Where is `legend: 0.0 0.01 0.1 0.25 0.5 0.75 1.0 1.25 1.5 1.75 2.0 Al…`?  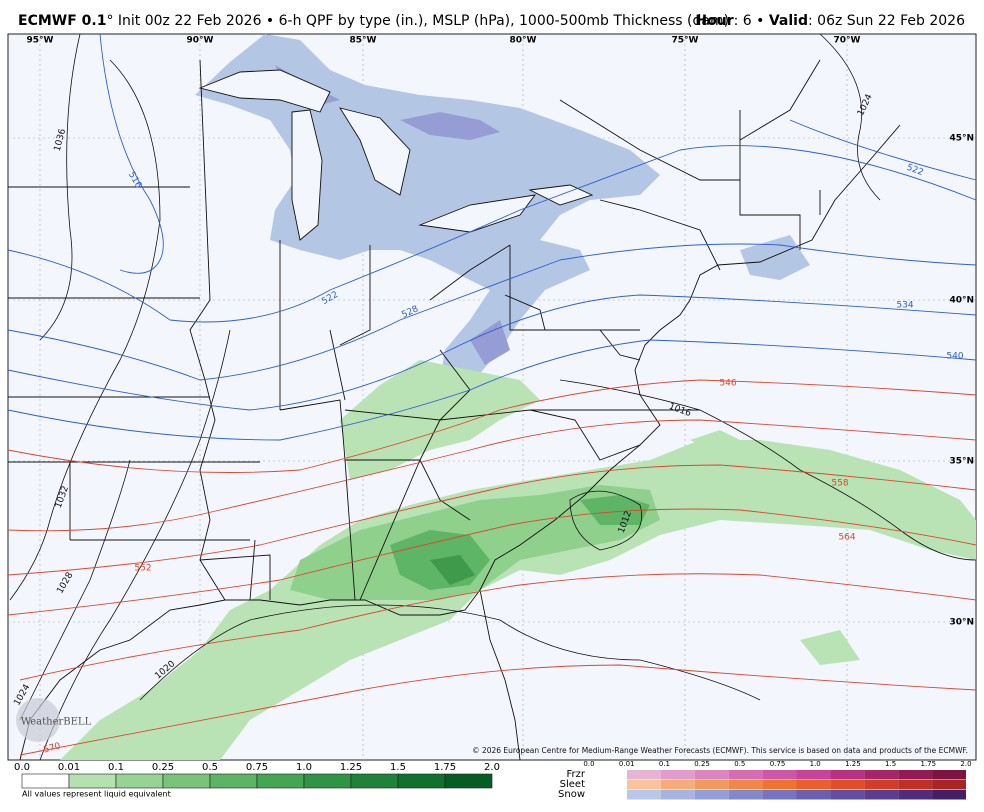 legend: 0.0 0.01 0.1 0.25 0.5 0.75 1.0 1.25 1.5 1.75 2.0 Al… is located at coordinates (493, 780).